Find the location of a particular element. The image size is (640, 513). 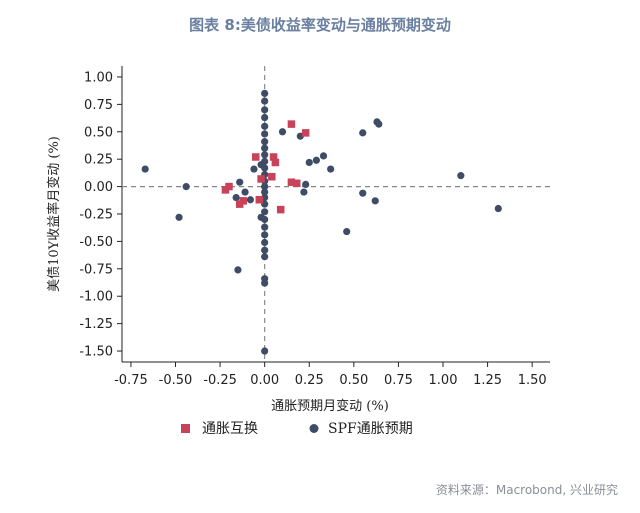

x-tick-label: -0.75 is located at coordinates (131, 380).